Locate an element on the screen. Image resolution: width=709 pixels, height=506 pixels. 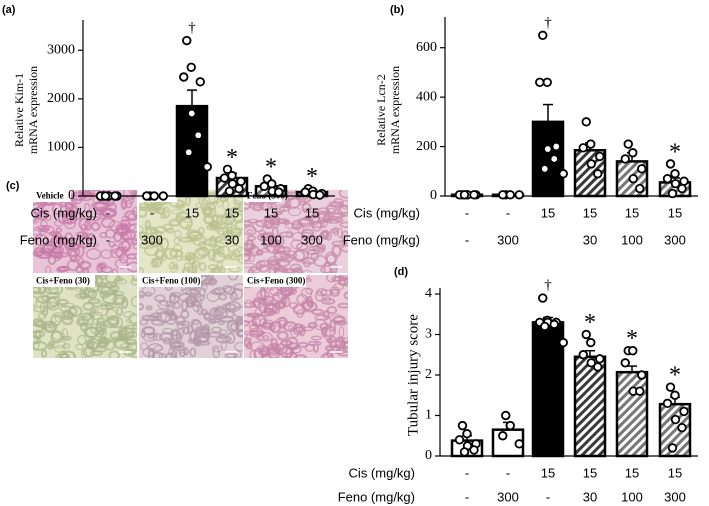
y-axis-label: Relative Lcn-2 is located at coordinates (381, 110).